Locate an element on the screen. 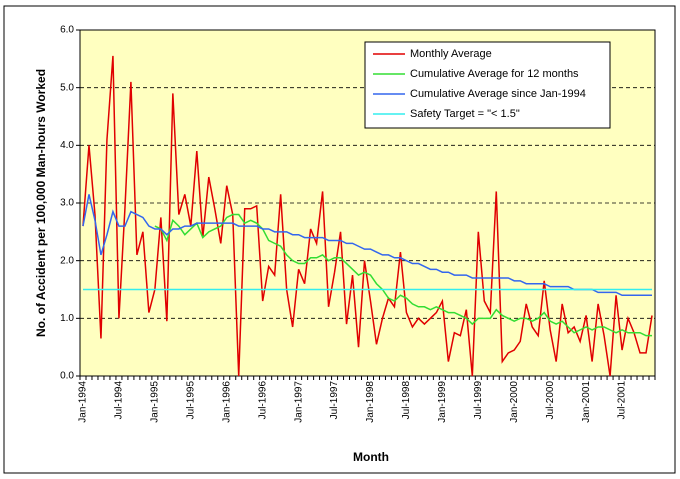 The height and width of the screenshot is (479, 680). x-tick-label: Jul-1995 is located at coordinates (190, 400).